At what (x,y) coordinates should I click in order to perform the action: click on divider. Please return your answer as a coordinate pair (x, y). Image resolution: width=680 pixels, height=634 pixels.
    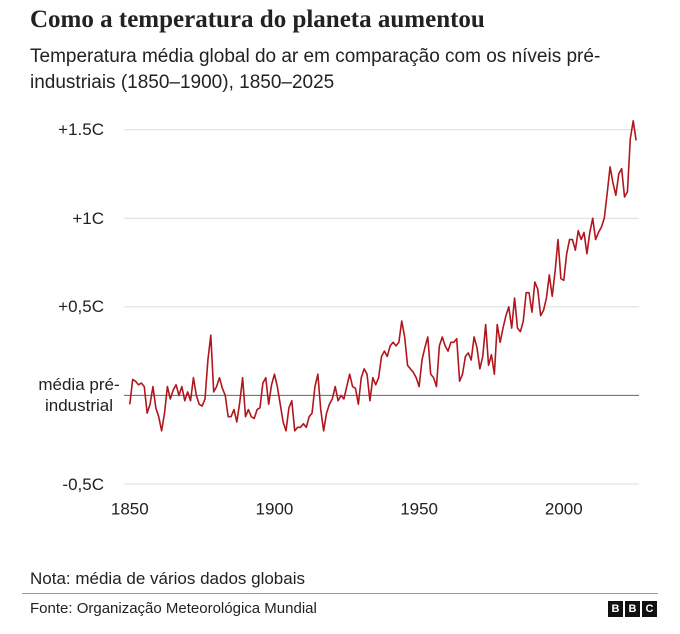
    Looking at the image, I should click on (340, 593).